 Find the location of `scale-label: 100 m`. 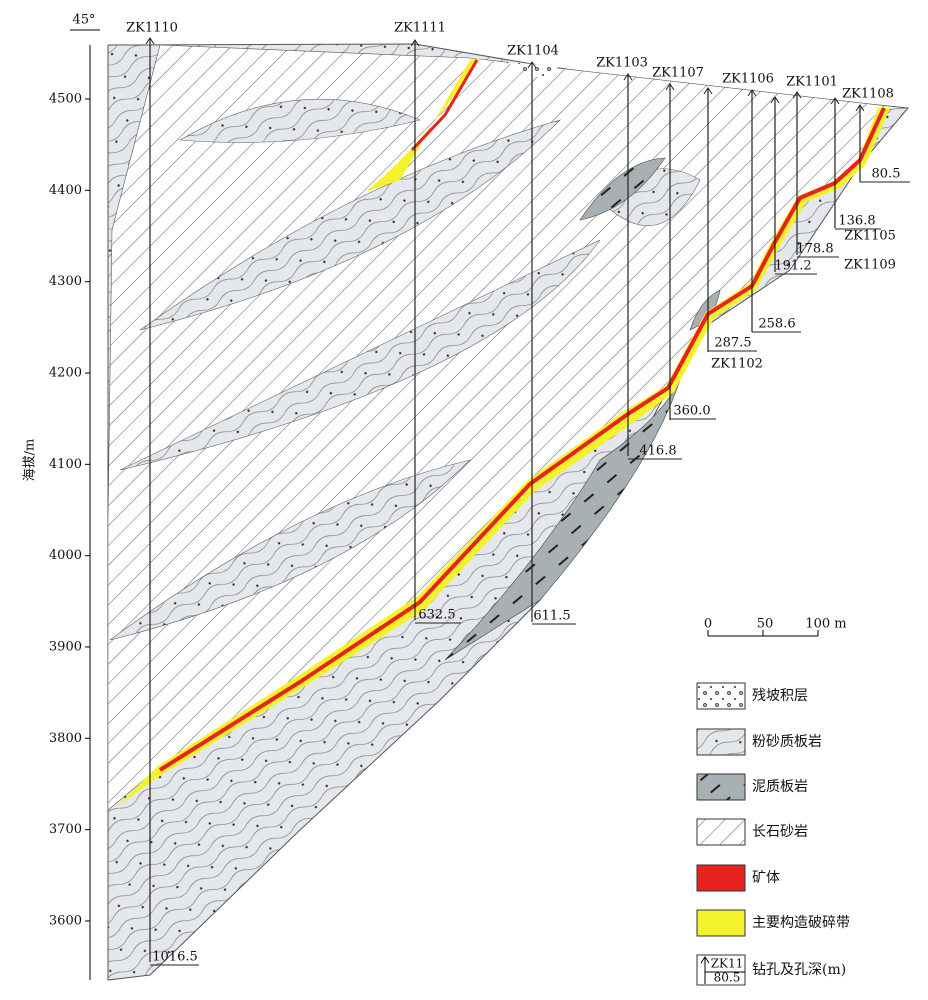

scale-label: 100 m is located at coordinates (825, 624).